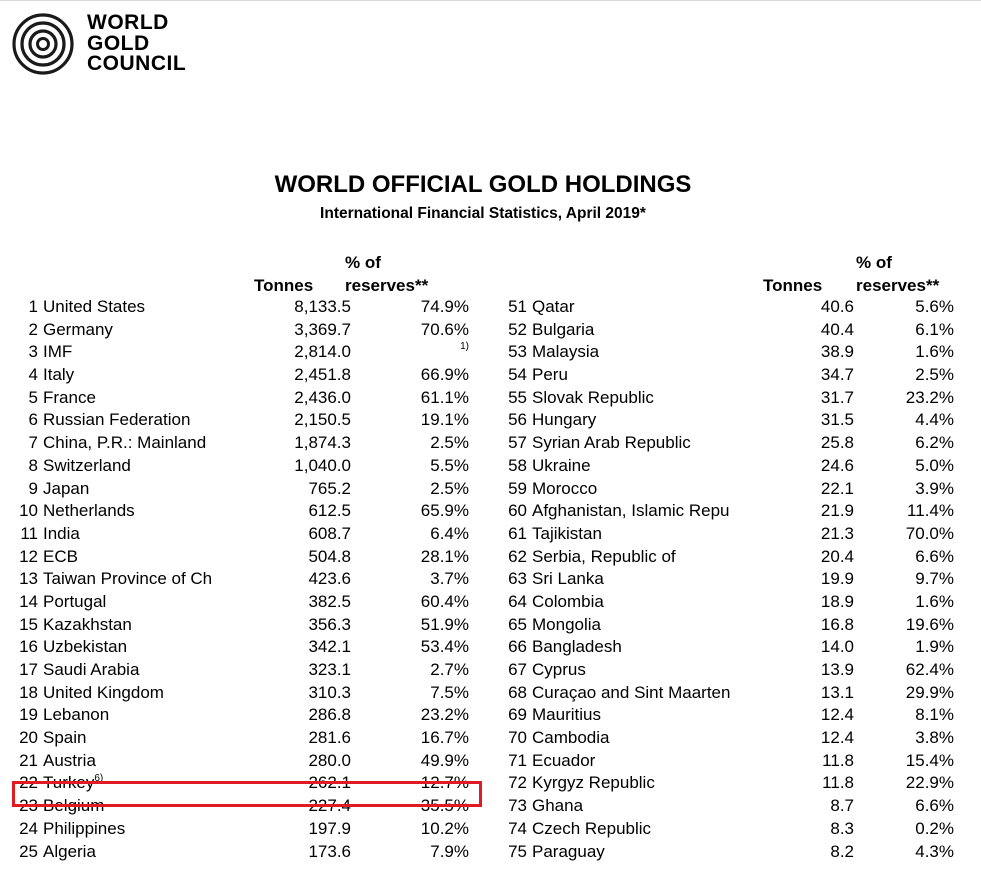 The image size is (981, 874). What do you see at coordinates (564, 420) in the screenshot?
I see `country-name: Hungary` at bounding box center [564, 420].